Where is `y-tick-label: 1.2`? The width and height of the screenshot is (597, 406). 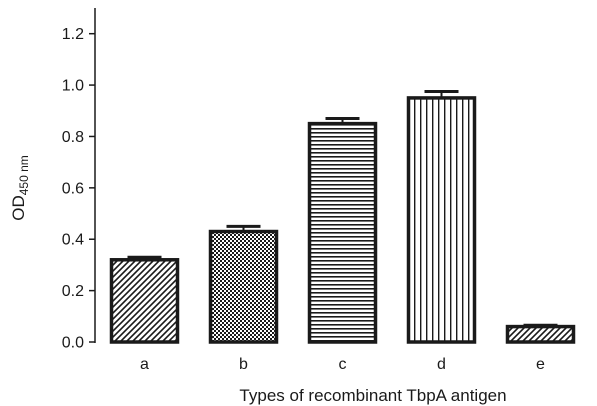 y-tick-label: 1.2 is located at coordinates (73, 34).